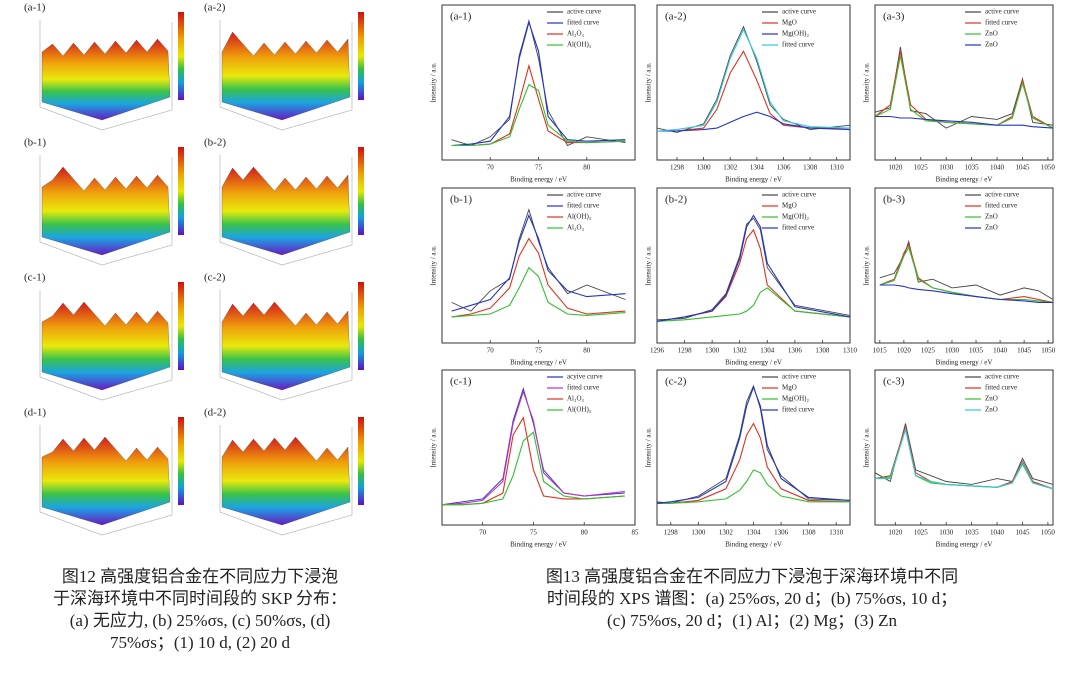  Describe the element at coordinates (215, 413) in the screenshot. I see `panel-label: (d-2)` at that location.